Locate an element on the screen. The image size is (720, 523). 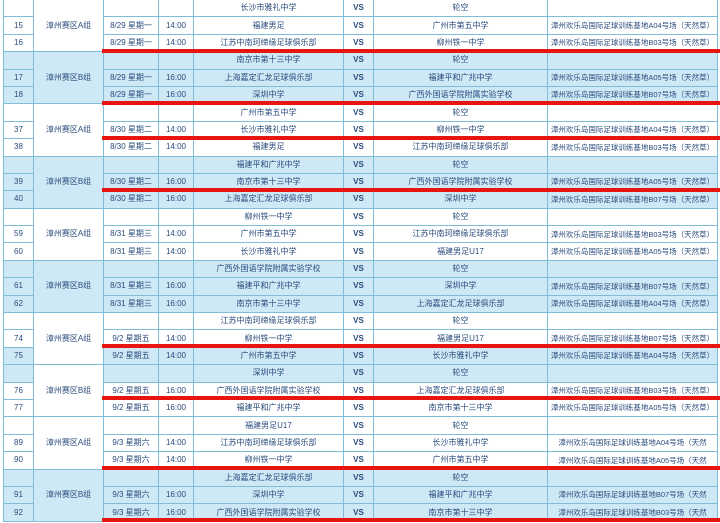
cell-match-number: 59 is located at coordinates (18, 234).